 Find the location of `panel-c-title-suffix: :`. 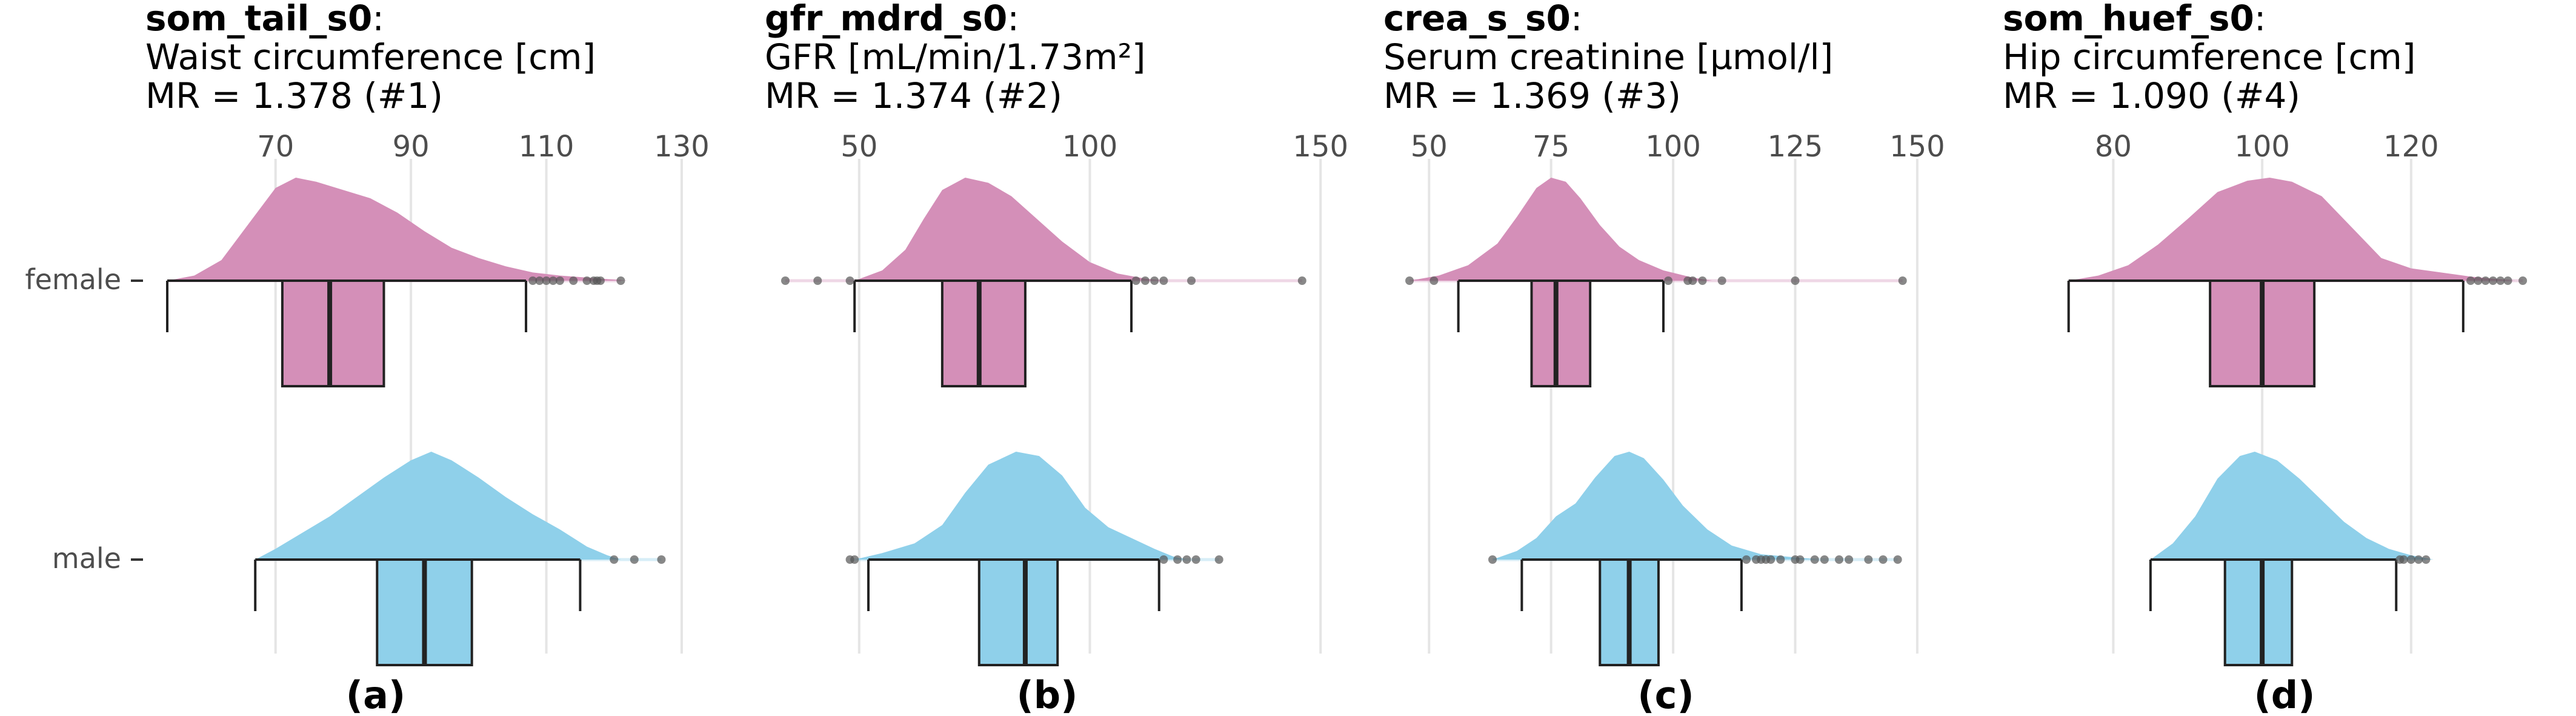

panel-c-title-suffix: : is located at coordinates (1577, 19).